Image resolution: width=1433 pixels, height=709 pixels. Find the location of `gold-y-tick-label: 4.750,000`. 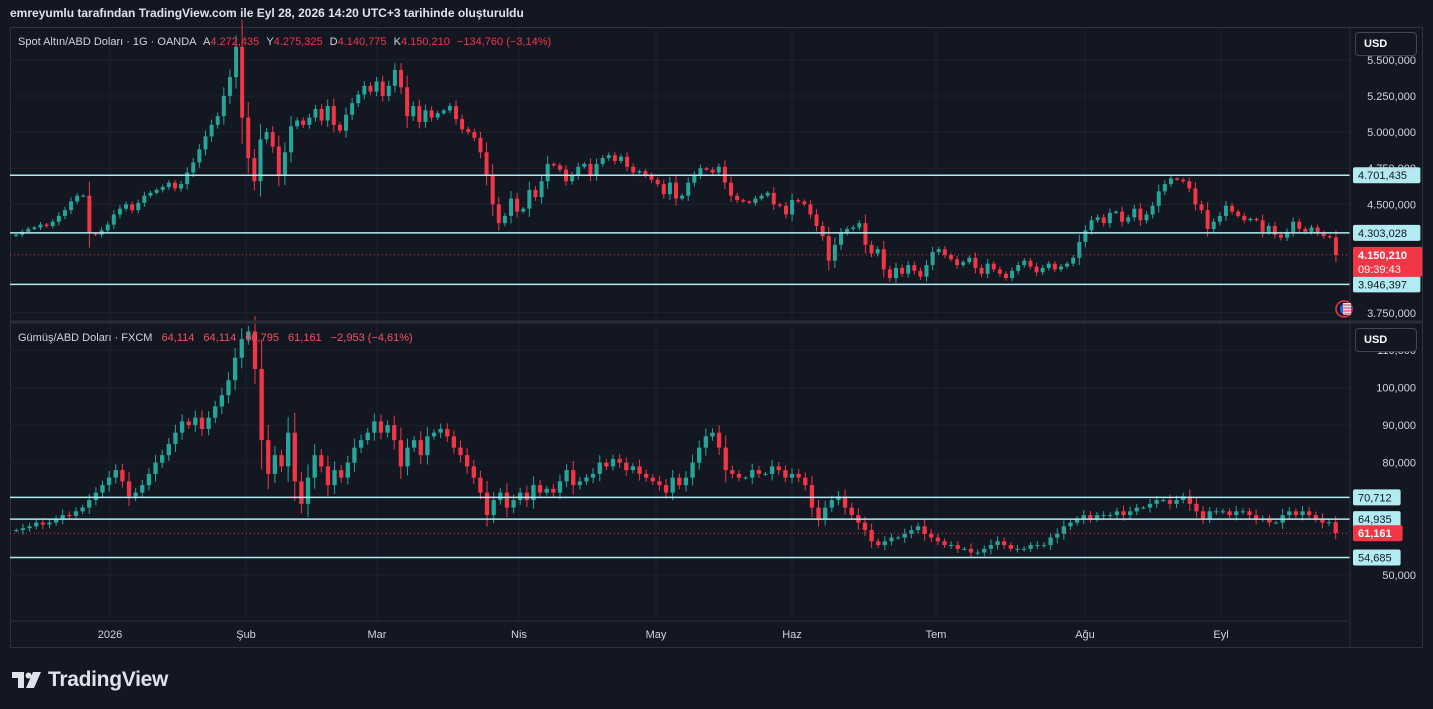

gold-y-tick-label: 4.750,000 is located at coordinates (1391, 169).